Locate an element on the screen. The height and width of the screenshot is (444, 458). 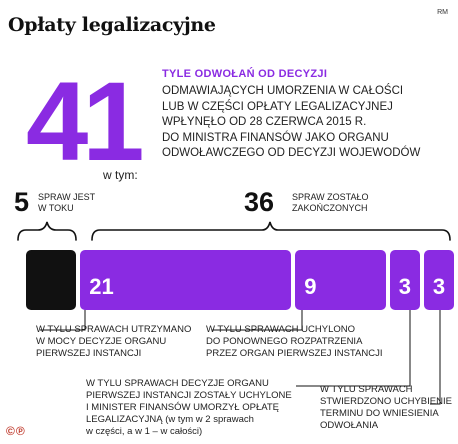
bar-segment is located at coordinates (51, 280).